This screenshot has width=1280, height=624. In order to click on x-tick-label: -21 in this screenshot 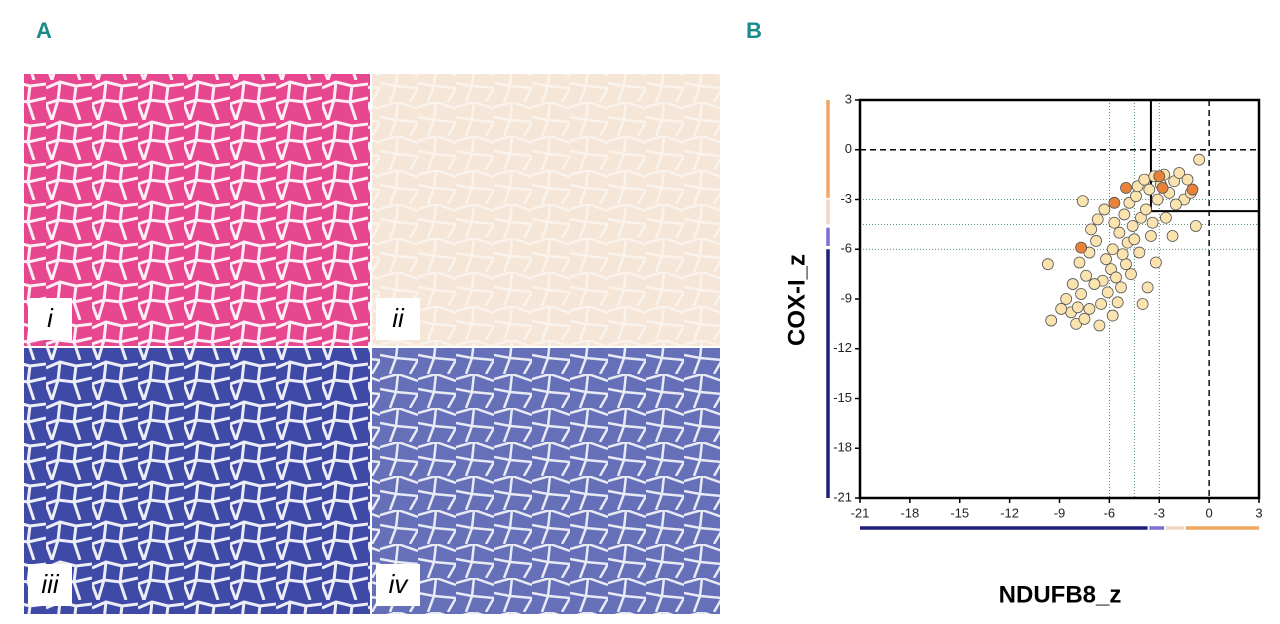, I will do `click(860, 512)`.